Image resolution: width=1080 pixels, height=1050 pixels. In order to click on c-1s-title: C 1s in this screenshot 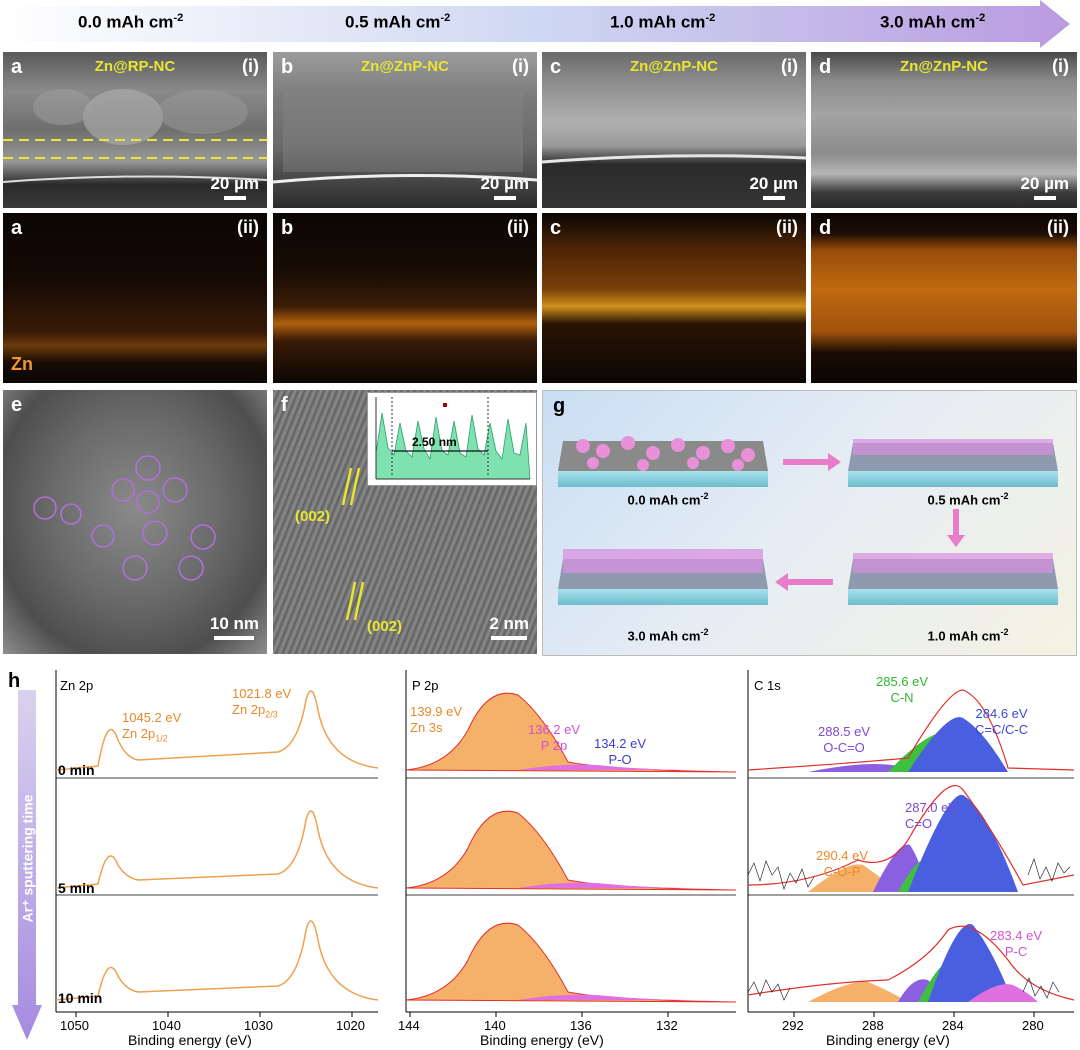, I will do `click(767, 685)`.